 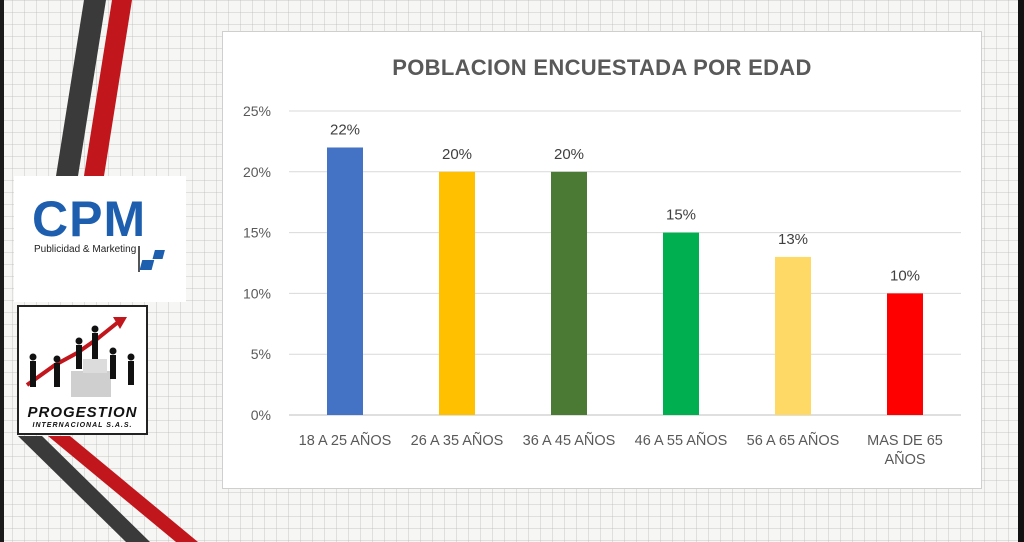 I want to click on data-label: 13%, so click(x=793, y=239).